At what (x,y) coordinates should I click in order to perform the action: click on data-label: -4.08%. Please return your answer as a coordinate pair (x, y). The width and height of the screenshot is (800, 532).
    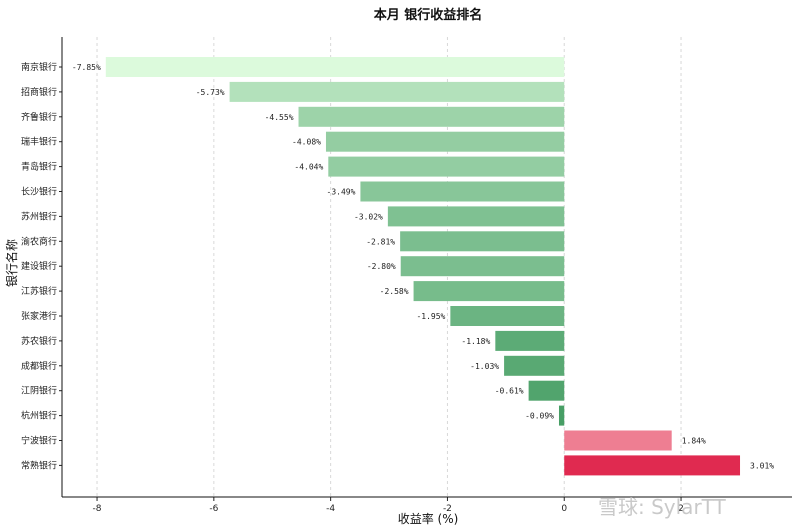
    Looking at the image, I should click on (306, 142).